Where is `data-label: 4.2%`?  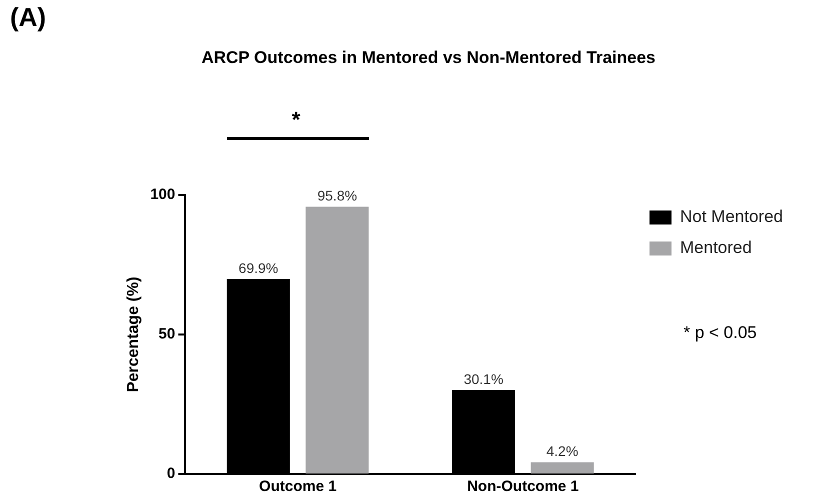 data-label: 4.2% is located at coordinates (562, 451).